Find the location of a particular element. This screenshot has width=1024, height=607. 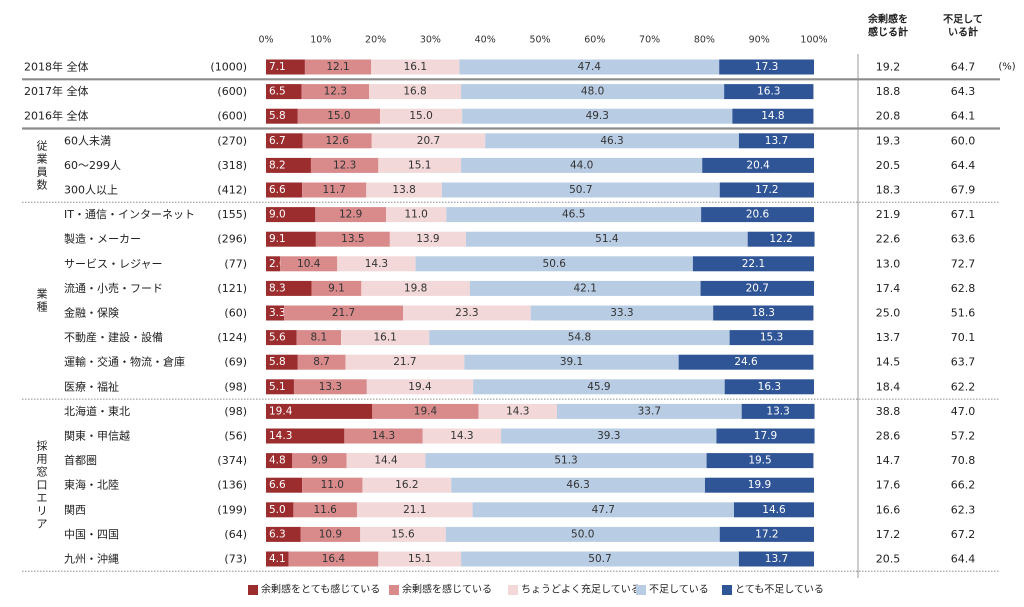

shortage-total: 72.7 is located at coordinates (963, 263).